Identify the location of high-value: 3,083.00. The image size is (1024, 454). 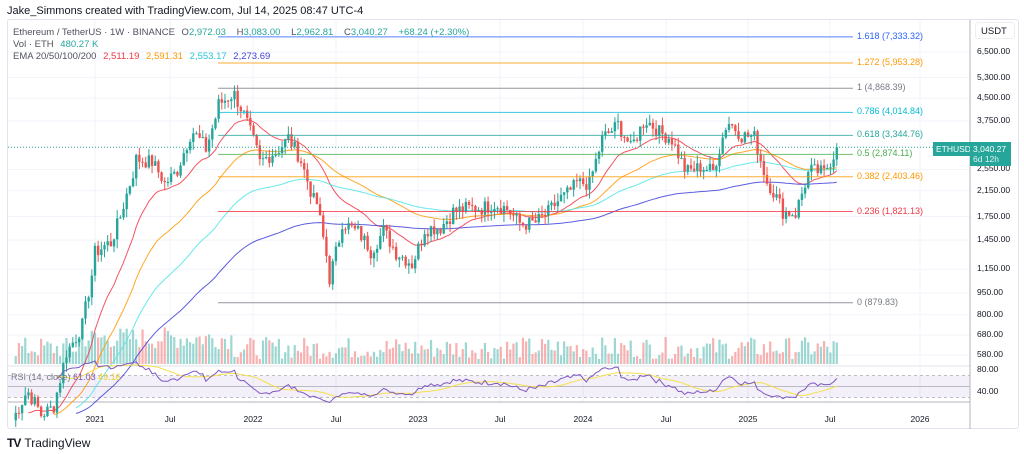
(262, 32).